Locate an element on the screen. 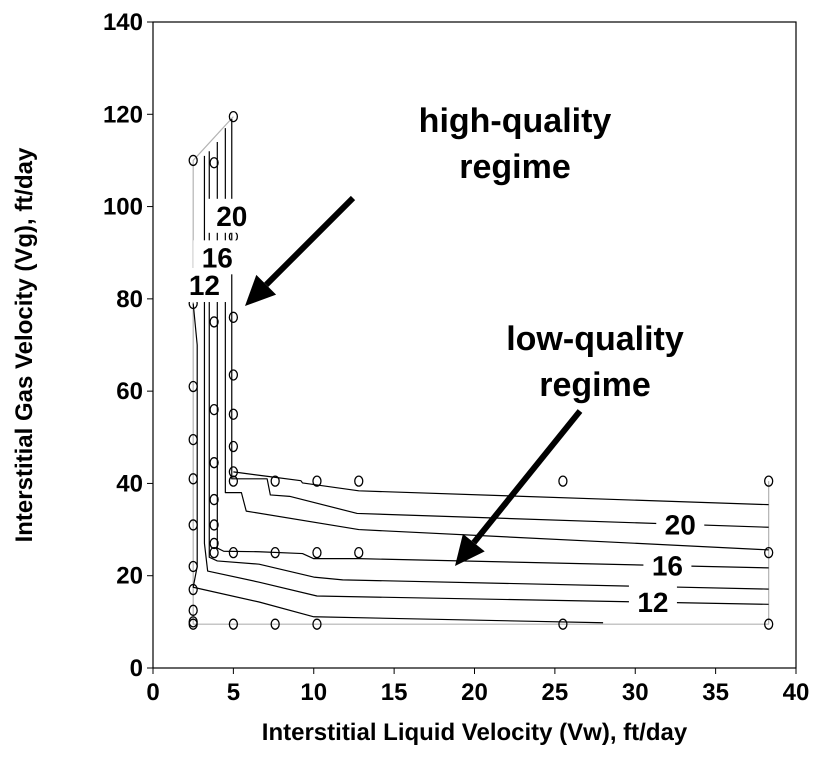  y-tick-label: 20 is located at coordinates (129, 576).